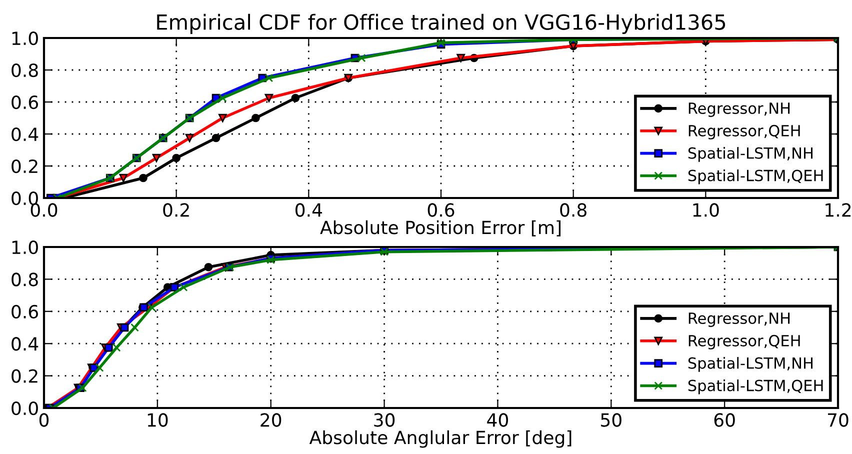 The image size is (852, 454). Describe the element at coordinates (309, 210) in the screenshot. I see `x-tick-label: 0.4` at that location.